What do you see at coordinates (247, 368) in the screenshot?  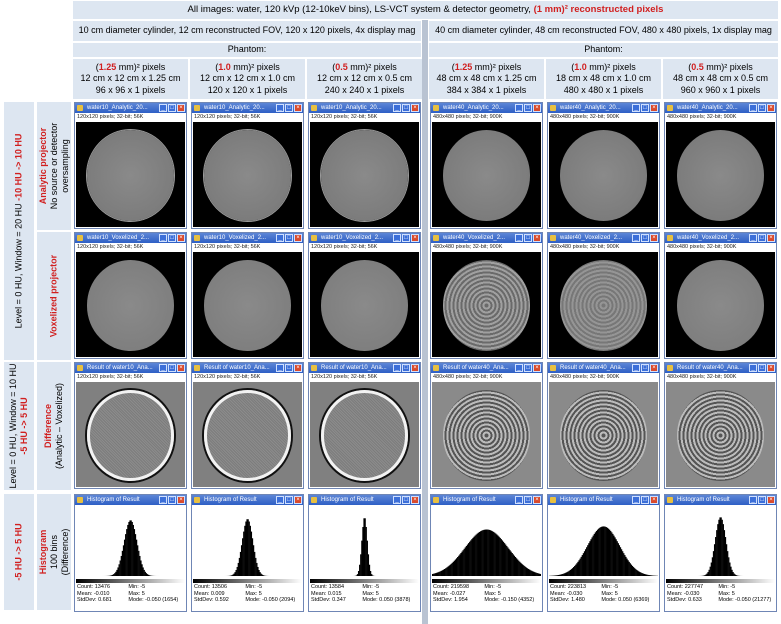 I see `difference-titlebar: Result of water10_Ana... _ □ ×` at bounding box center [247, 368].